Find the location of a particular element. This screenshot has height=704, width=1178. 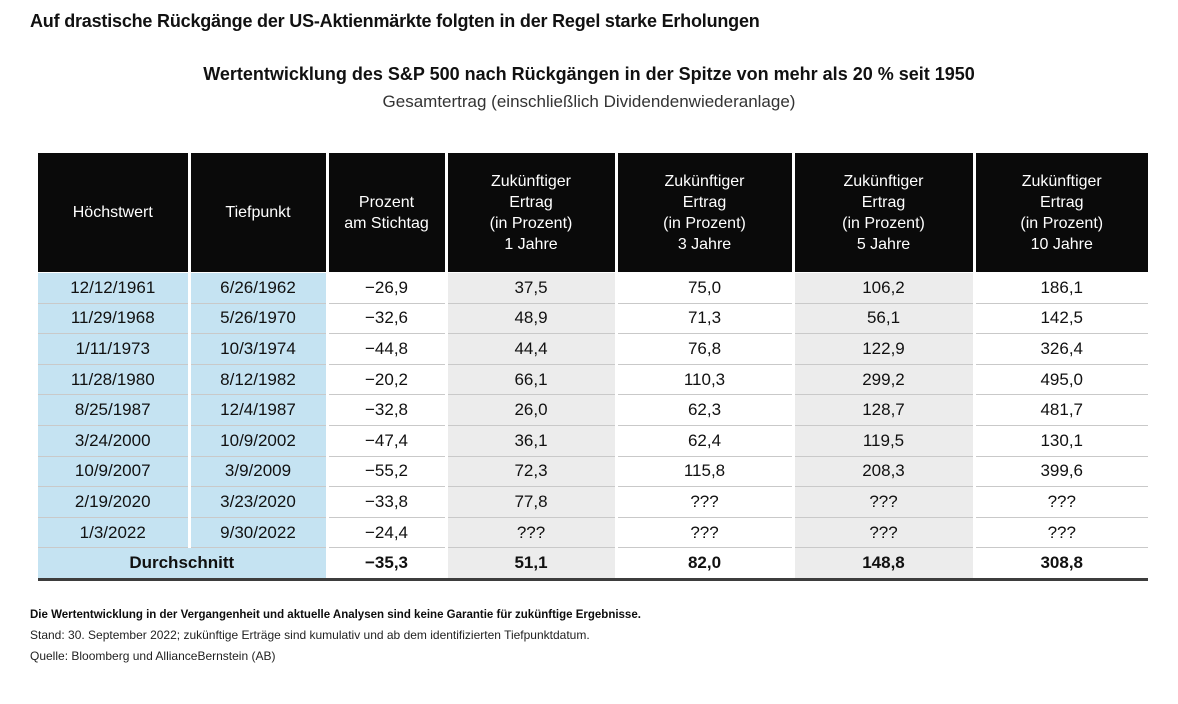

cell-ertrag-1-jahr: 44,4 is located at coordinates (530, 349).